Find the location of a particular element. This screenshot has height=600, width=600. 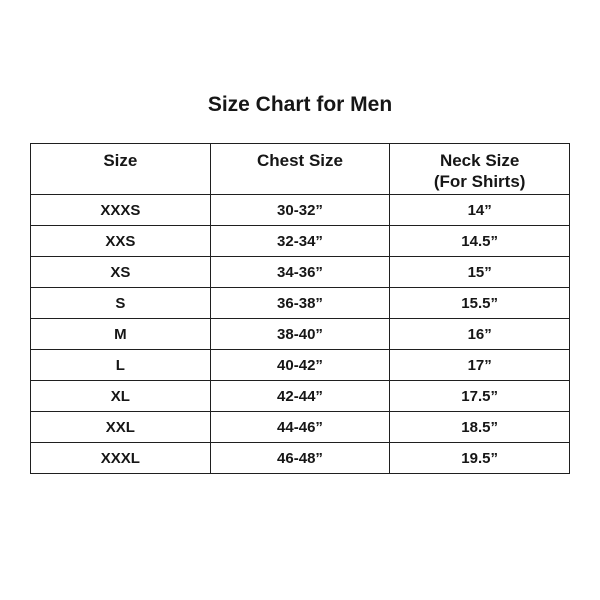

table-row: XXS 32-34” 14.5” is located at coordinates (300, 241).